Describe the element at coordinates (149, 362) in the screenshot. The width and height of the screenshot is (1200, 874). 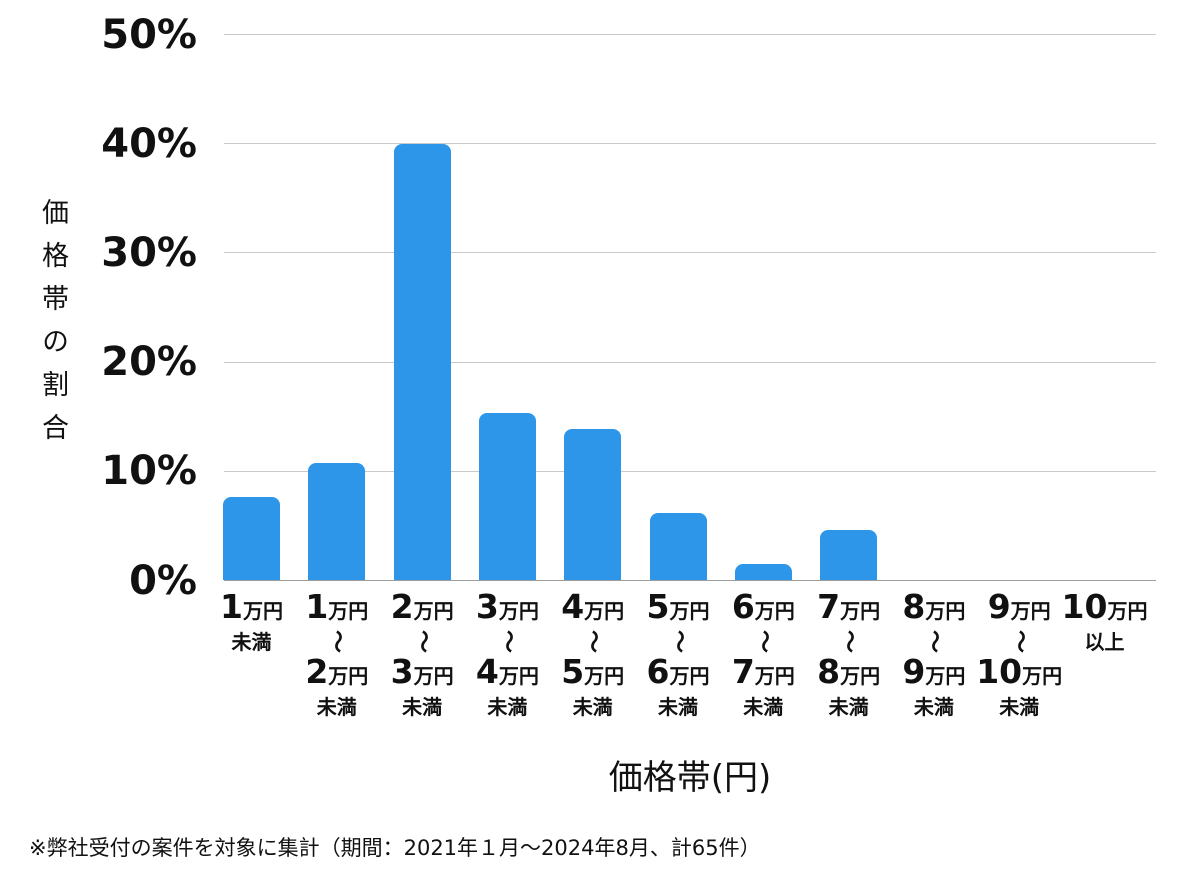
I see `y-tick-label: 20%` at that location.